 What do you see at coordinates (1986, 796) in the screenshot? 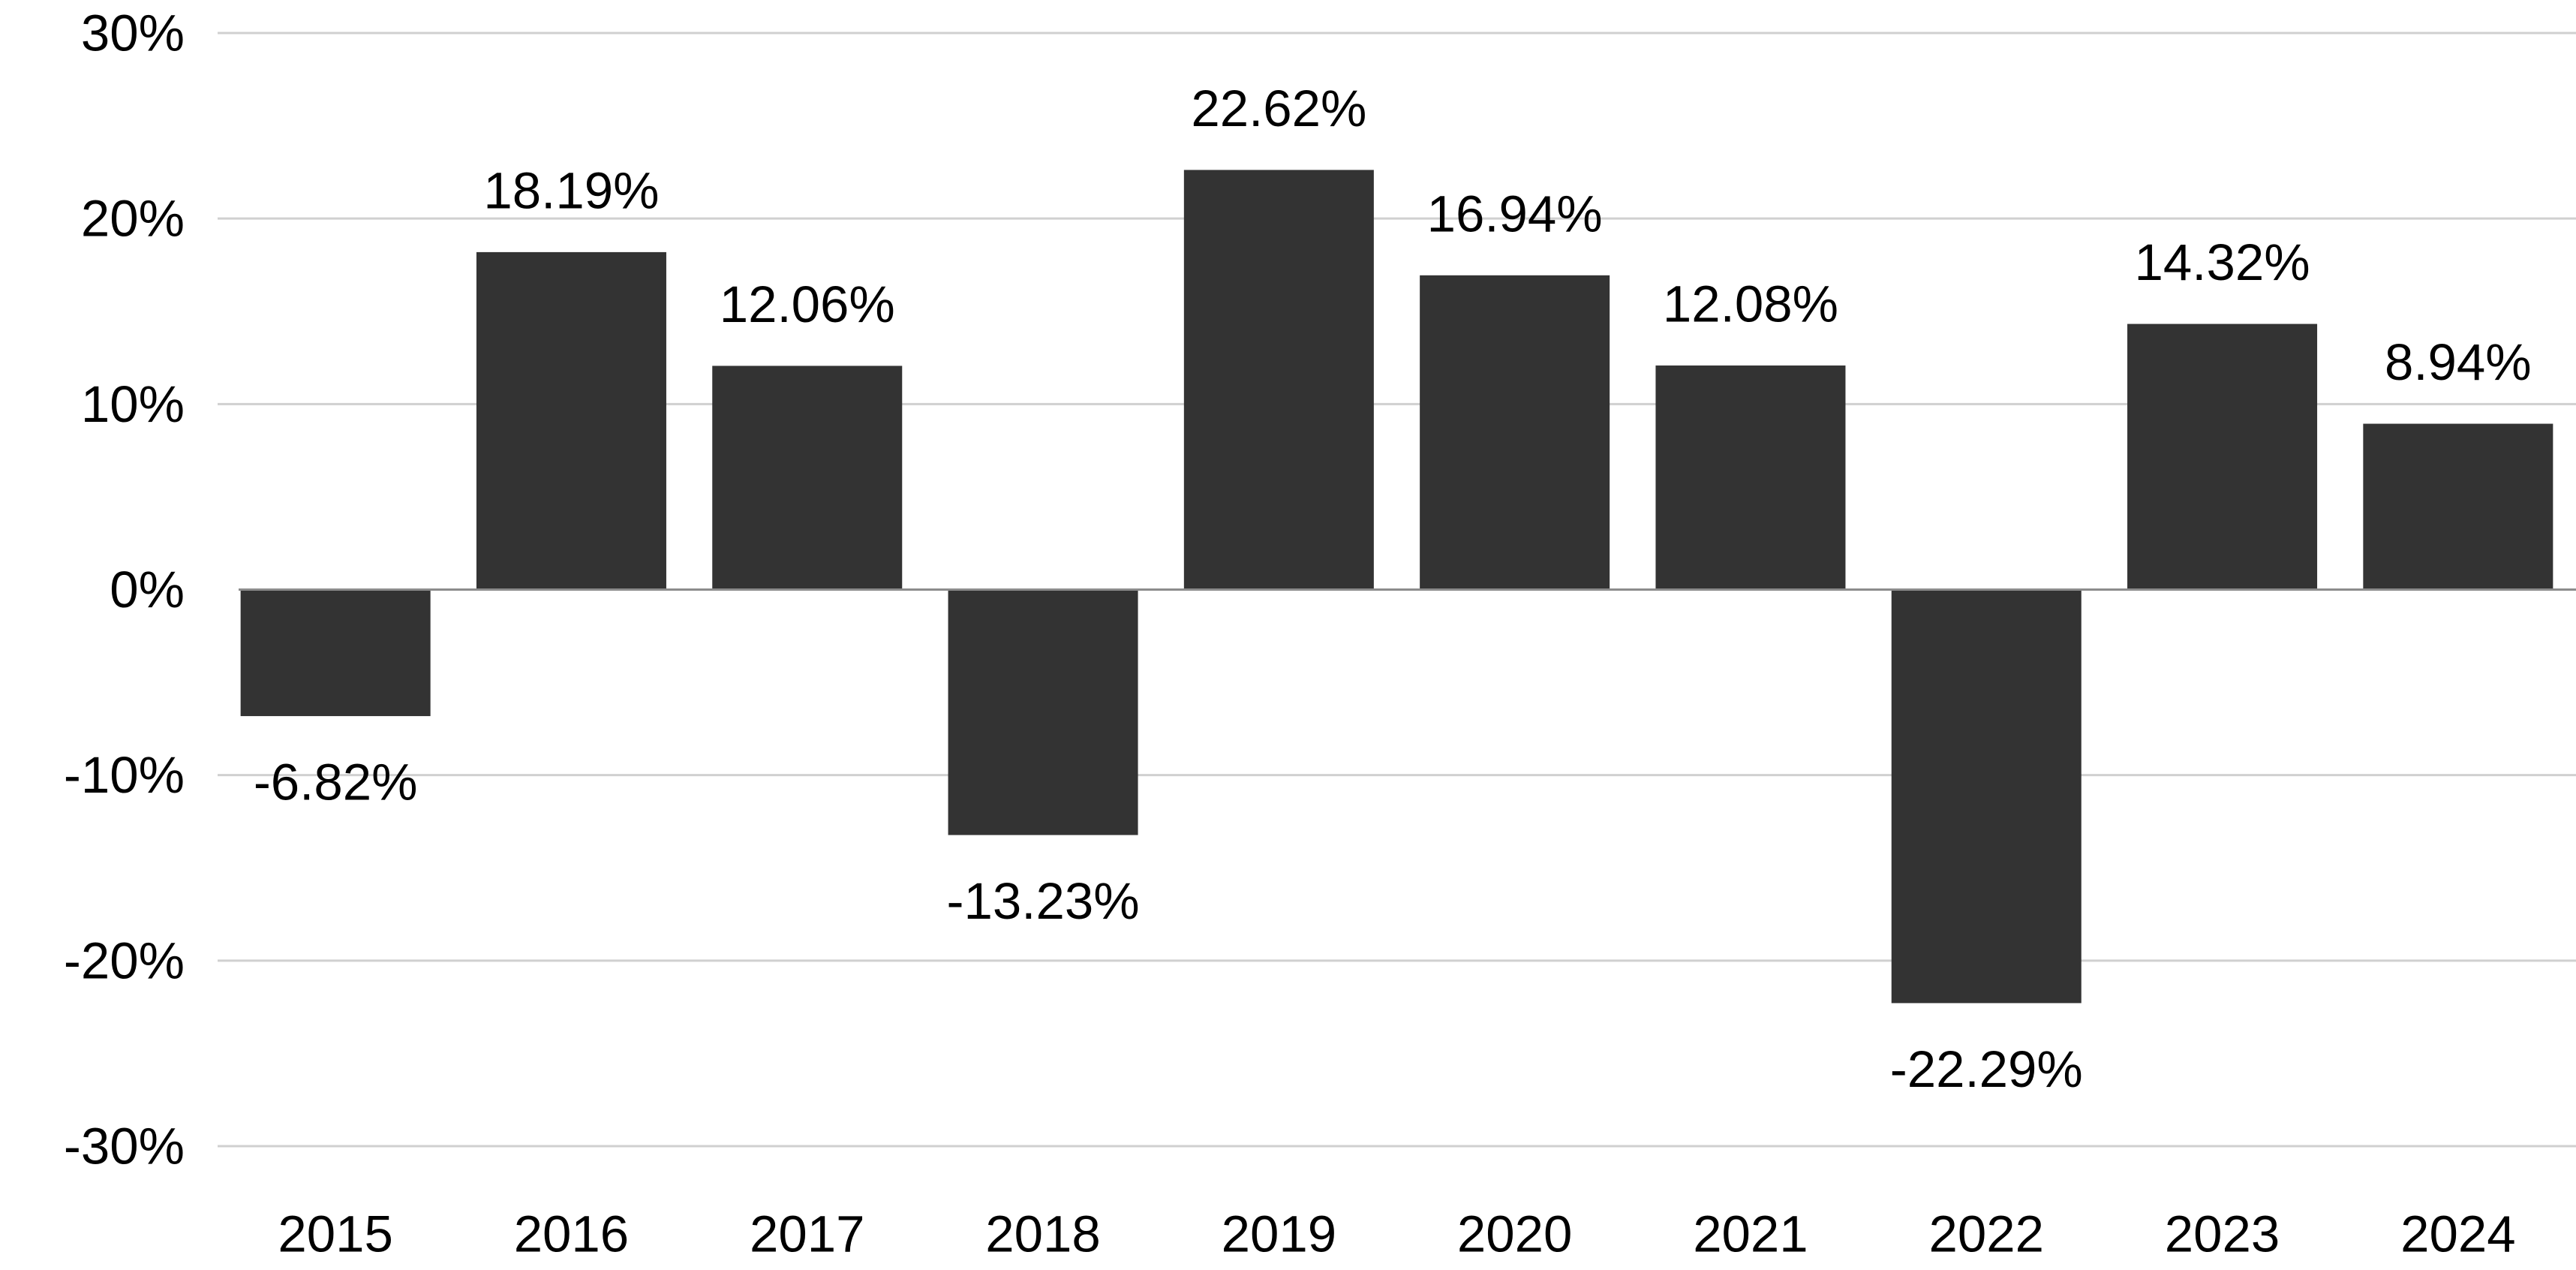
I see `bar-2022` at bounding box center [1986, 796].